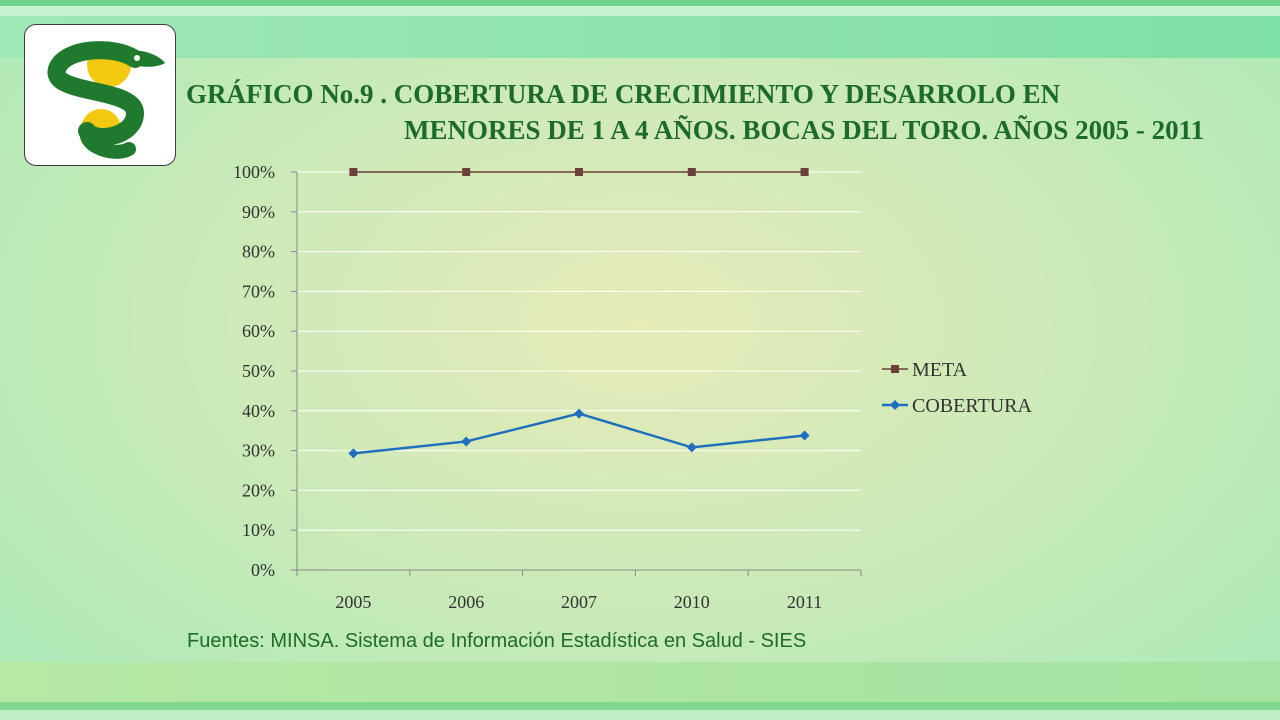  I want to click on series-line-cobertura, so click(579, 433).